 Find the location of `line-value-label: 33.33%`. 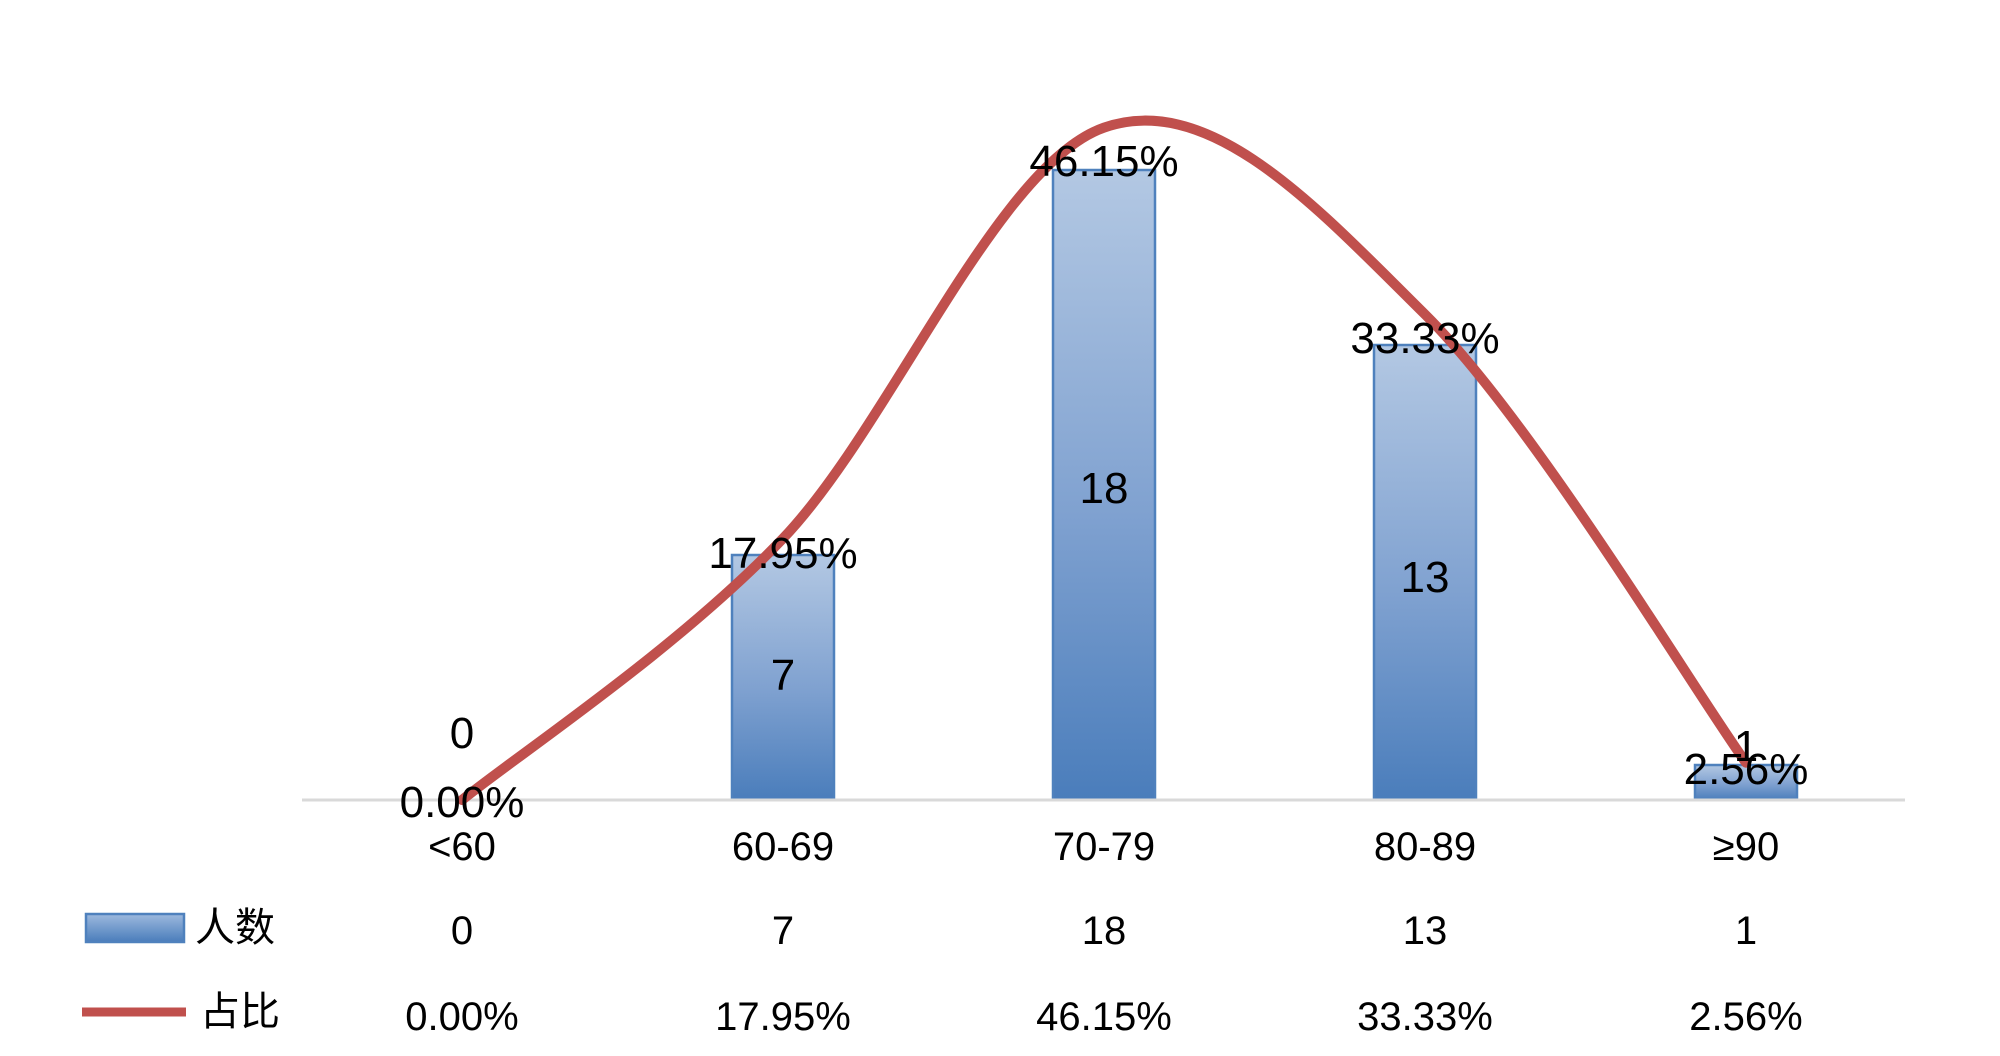

line-value-label: 33.33% is located at coordinates (1424, 338).